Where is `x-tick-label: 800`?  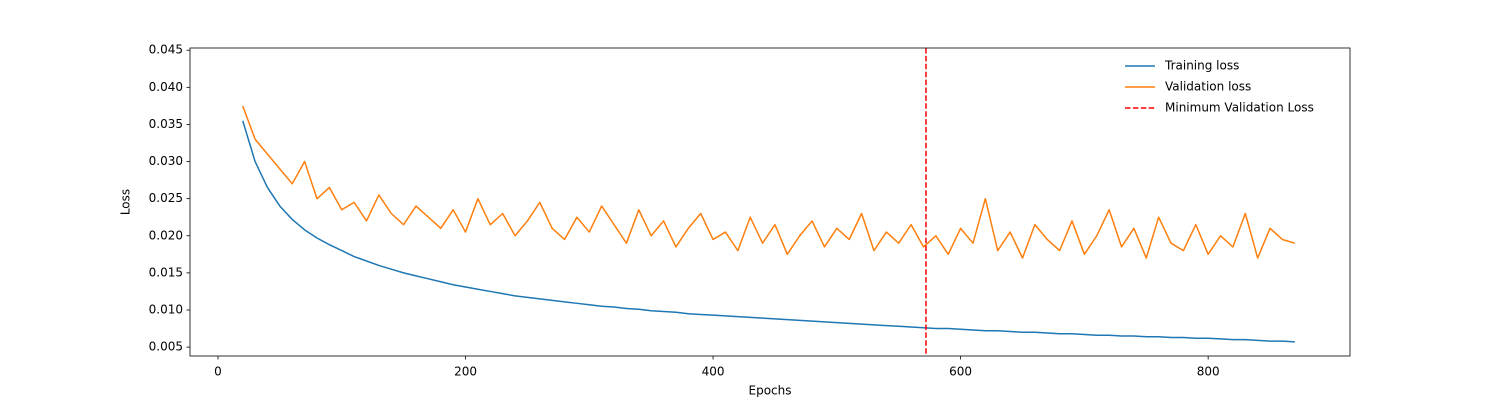
x-tick-label: 800 is located at coordinates (1208, 372).